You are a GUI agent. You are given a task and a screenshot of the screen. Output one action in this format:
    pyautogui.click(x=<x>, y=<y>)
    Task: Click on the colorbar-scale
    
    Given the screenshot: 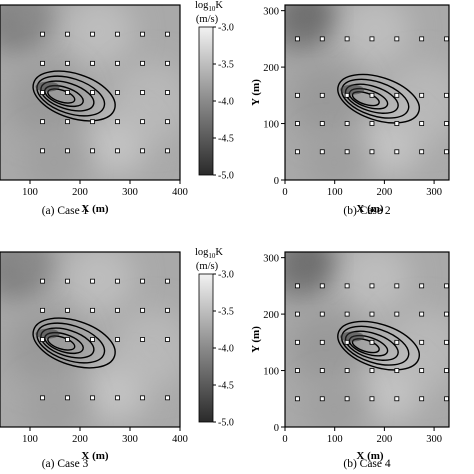 What is the action you would take?
    pyautogui.click(x=206, y=101)
    